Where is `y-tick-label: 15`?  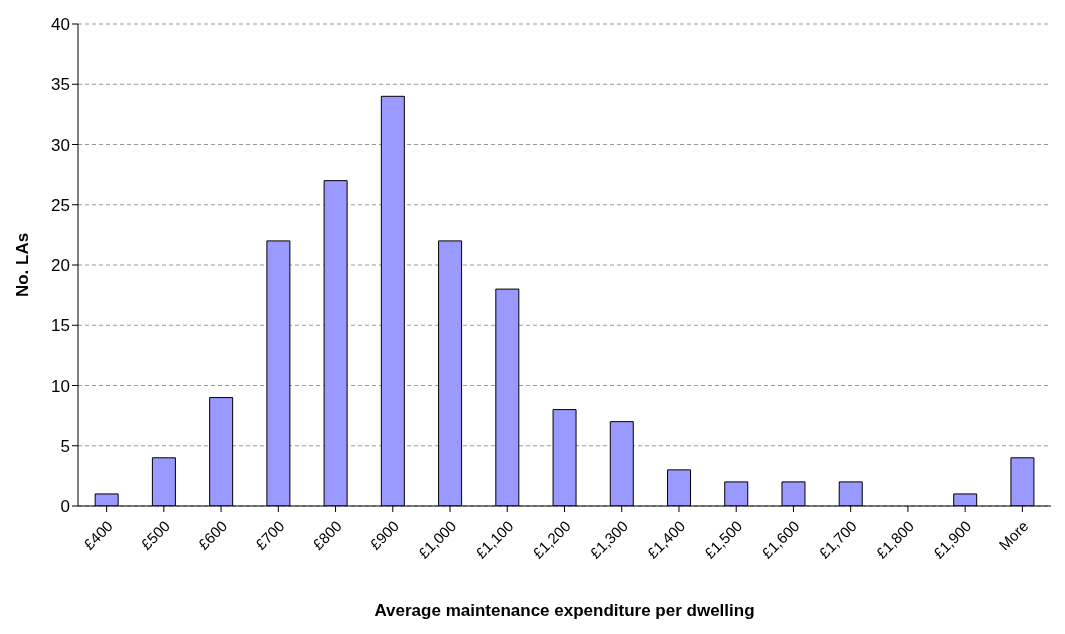
y-tick-label: 15 is located at coordinates (60, 326).